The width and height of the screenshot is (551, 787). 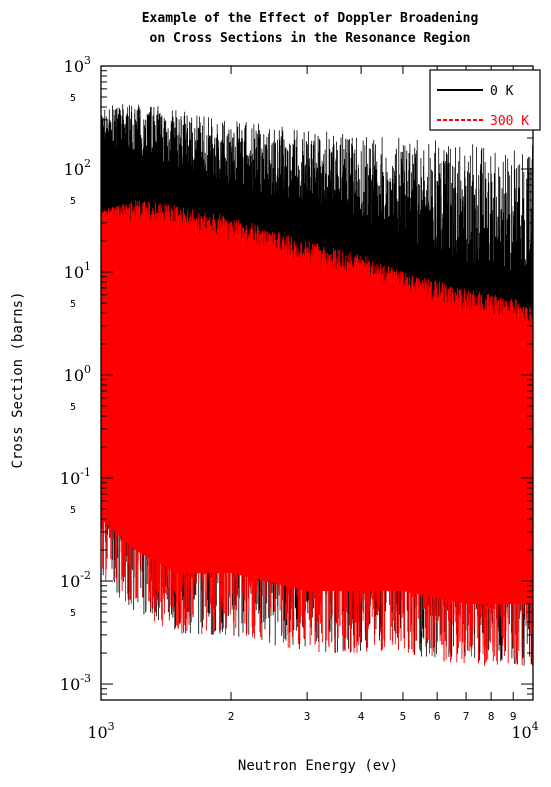 I want to click on legend-label-300k: 300 K, so click(x=509, y=121).